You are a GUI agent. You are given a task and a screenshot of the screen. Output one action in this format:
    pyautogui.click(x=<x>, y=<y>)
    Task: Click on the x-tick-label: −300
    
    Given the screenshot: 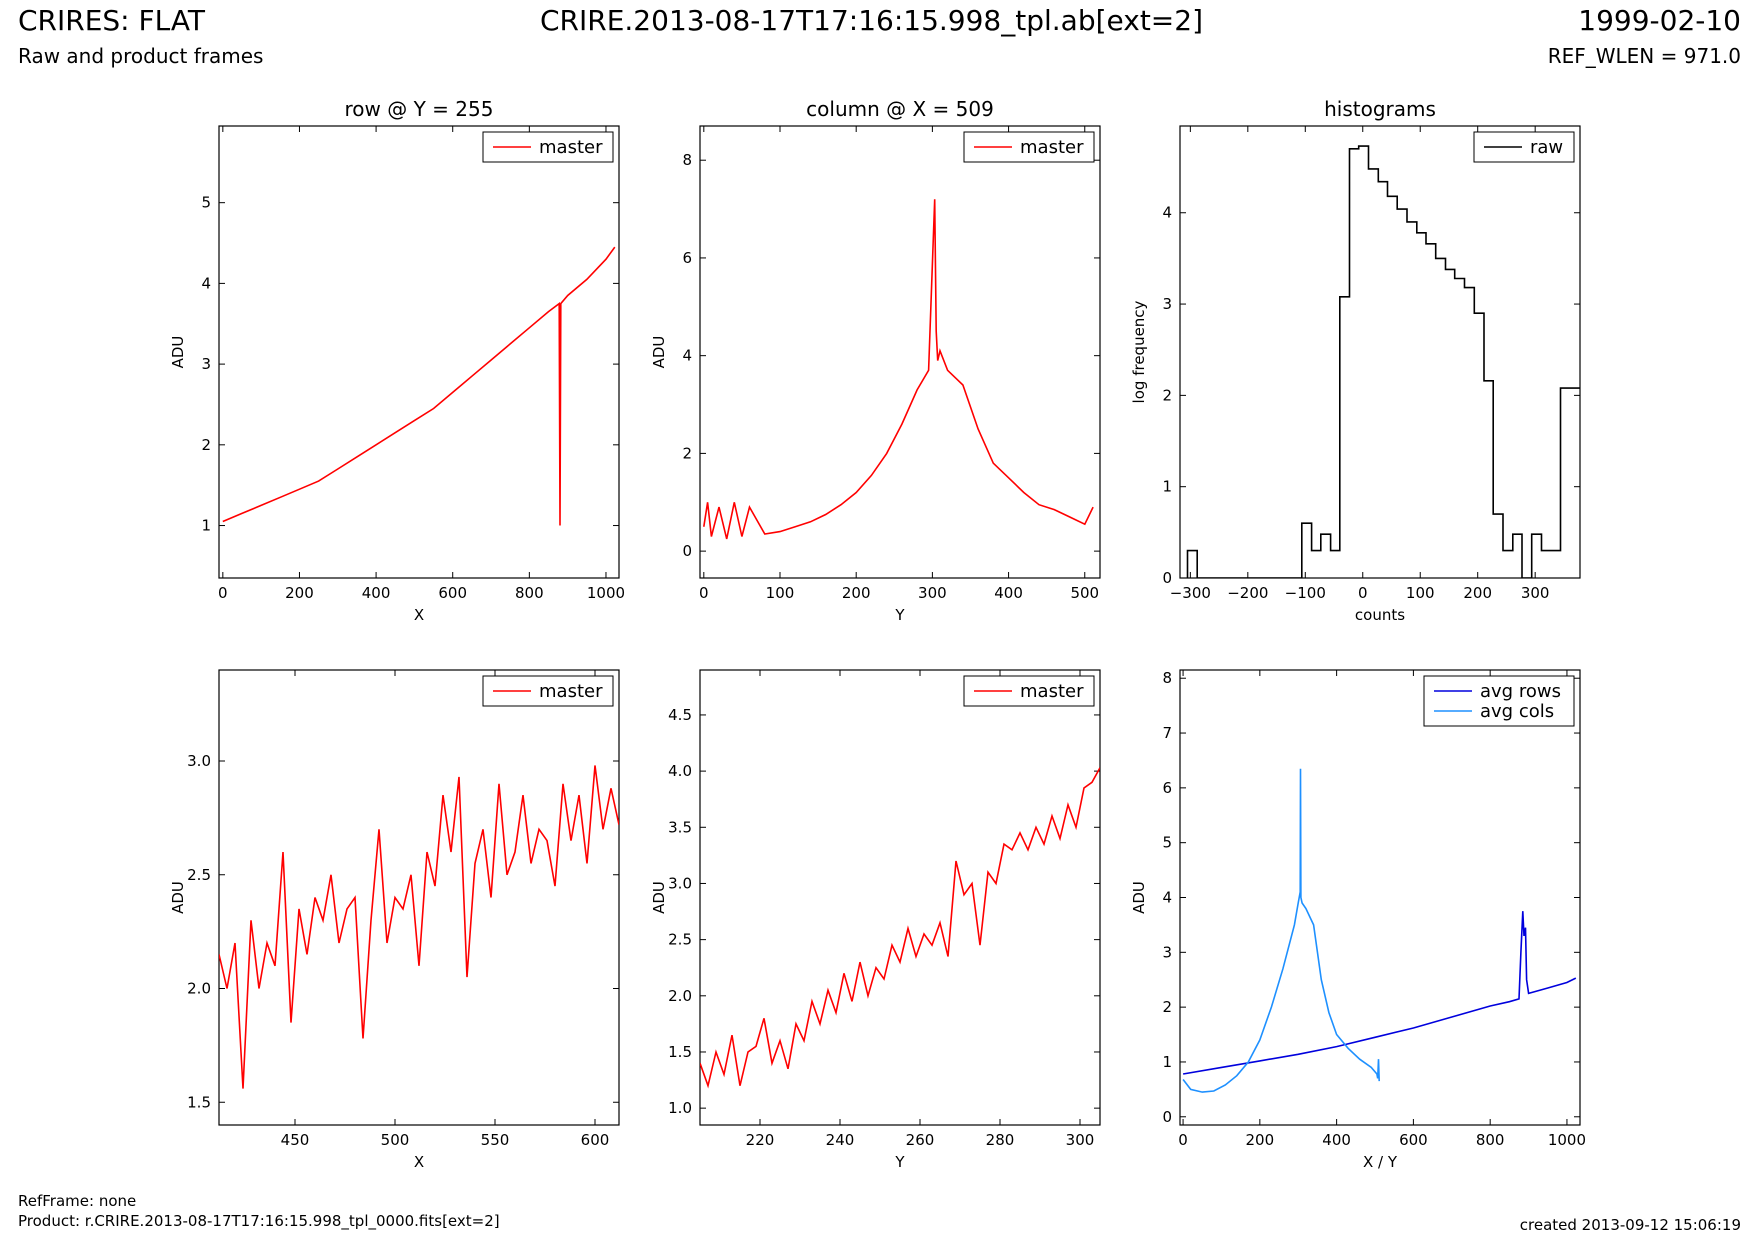 What is the action you would take?
    pyautogui.click(x=1190, y=593)
    